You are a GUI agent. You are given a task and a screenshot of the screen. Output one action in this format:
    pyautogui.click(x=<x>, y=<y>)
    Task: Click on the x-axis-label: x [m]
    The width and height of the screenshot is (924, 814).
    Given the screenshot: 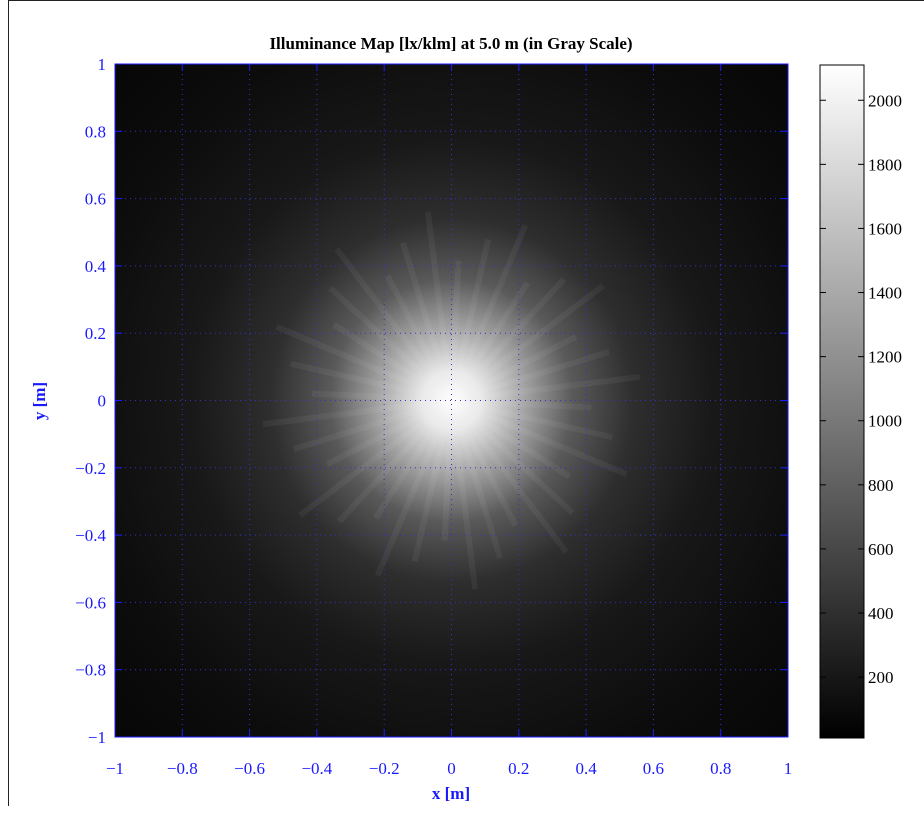 What is the action you would take?
    pyautogui.click(x=451, y=793)
    